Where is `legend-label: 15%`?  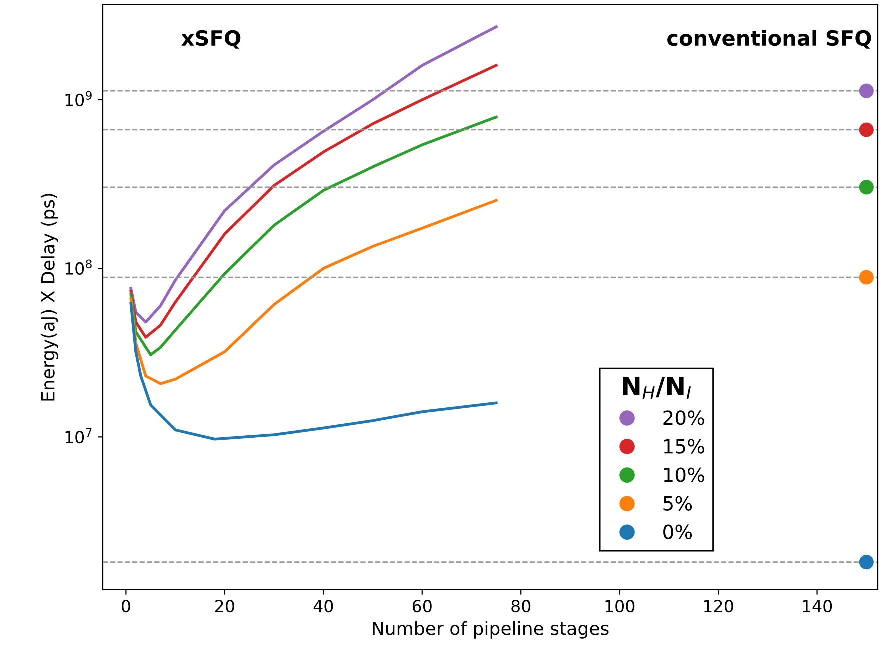 legend-label: 15% is located at coordinates (684, 446).